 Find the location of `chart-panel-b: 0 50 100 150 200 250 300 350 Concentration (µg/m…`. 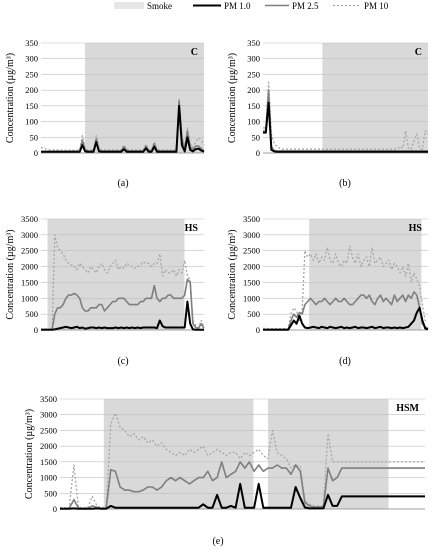

chart-panel-b: 0 50 100 150 200 250 300 350 Concentration (µg/m… is located at coordinates (328, 113).